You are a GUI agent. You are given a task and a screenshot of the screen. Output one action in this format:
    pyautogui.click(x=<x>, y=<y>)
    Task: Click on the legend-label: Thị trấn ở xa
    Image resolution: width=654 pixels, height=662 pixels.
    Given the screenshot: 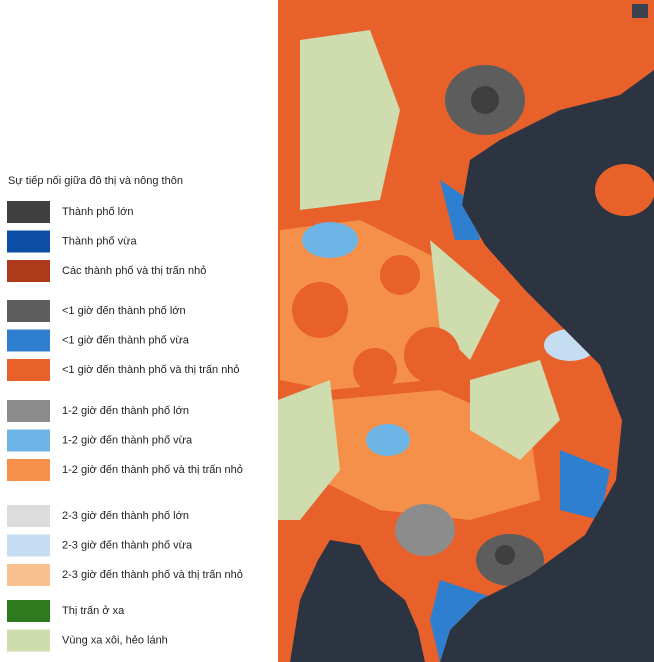 What is the action you would take?
    pyautogui.click(x=93, y=611)
    